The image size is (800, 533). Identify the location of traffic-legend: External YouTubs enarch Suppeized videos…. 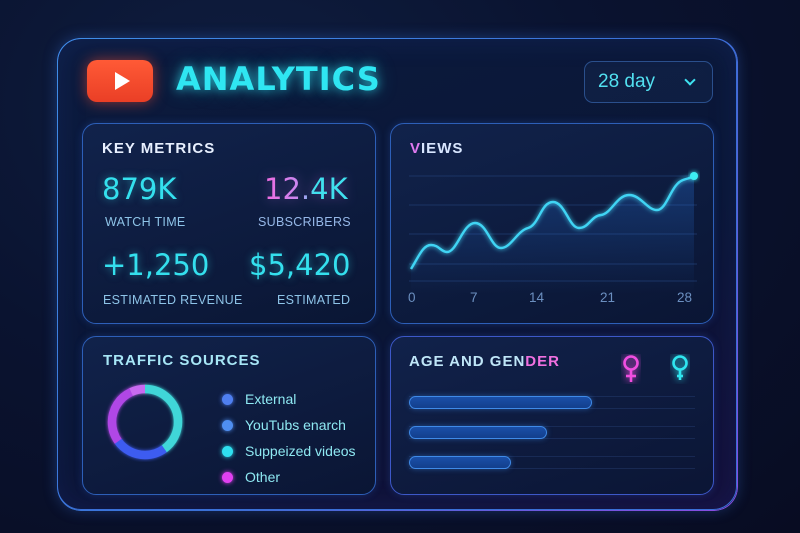
(289, 438).